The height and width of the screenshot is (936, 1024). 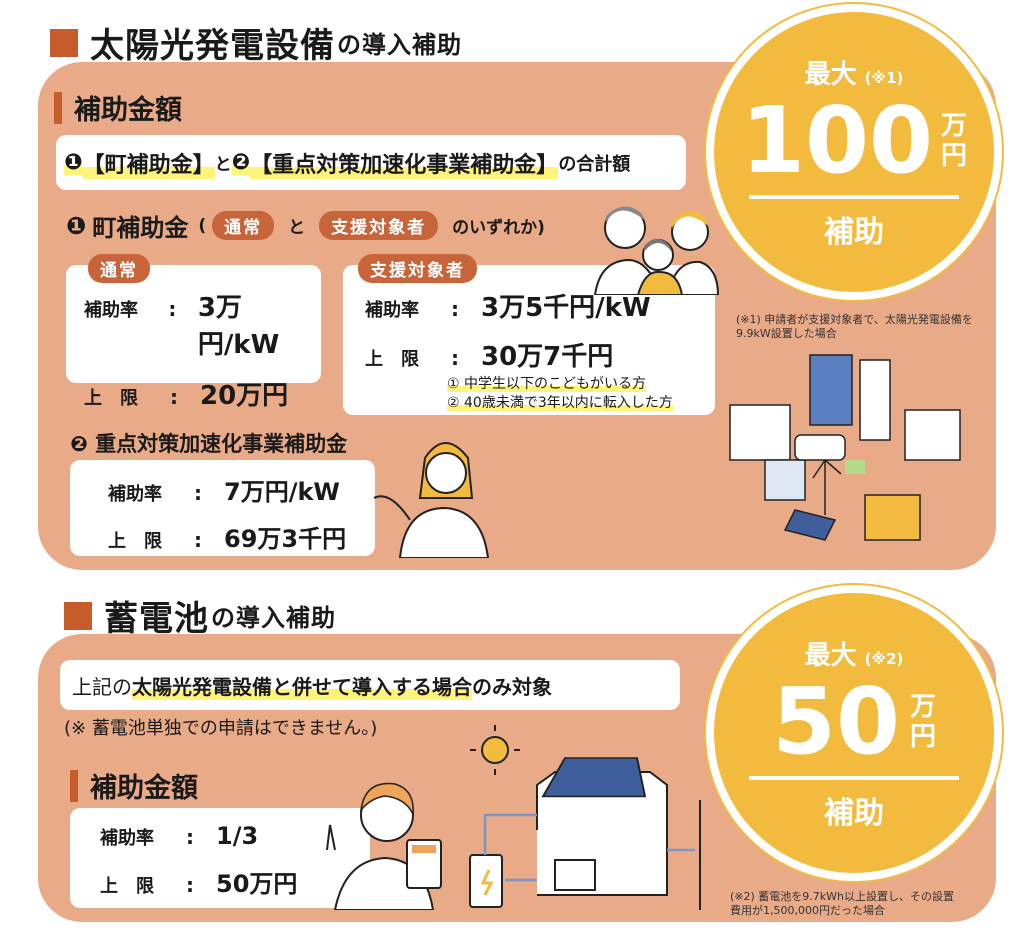 What do you see at coordinates (148, 162) in the screenshot?
I see `part1: 【町補助金】` at bounding box center [148, 162].